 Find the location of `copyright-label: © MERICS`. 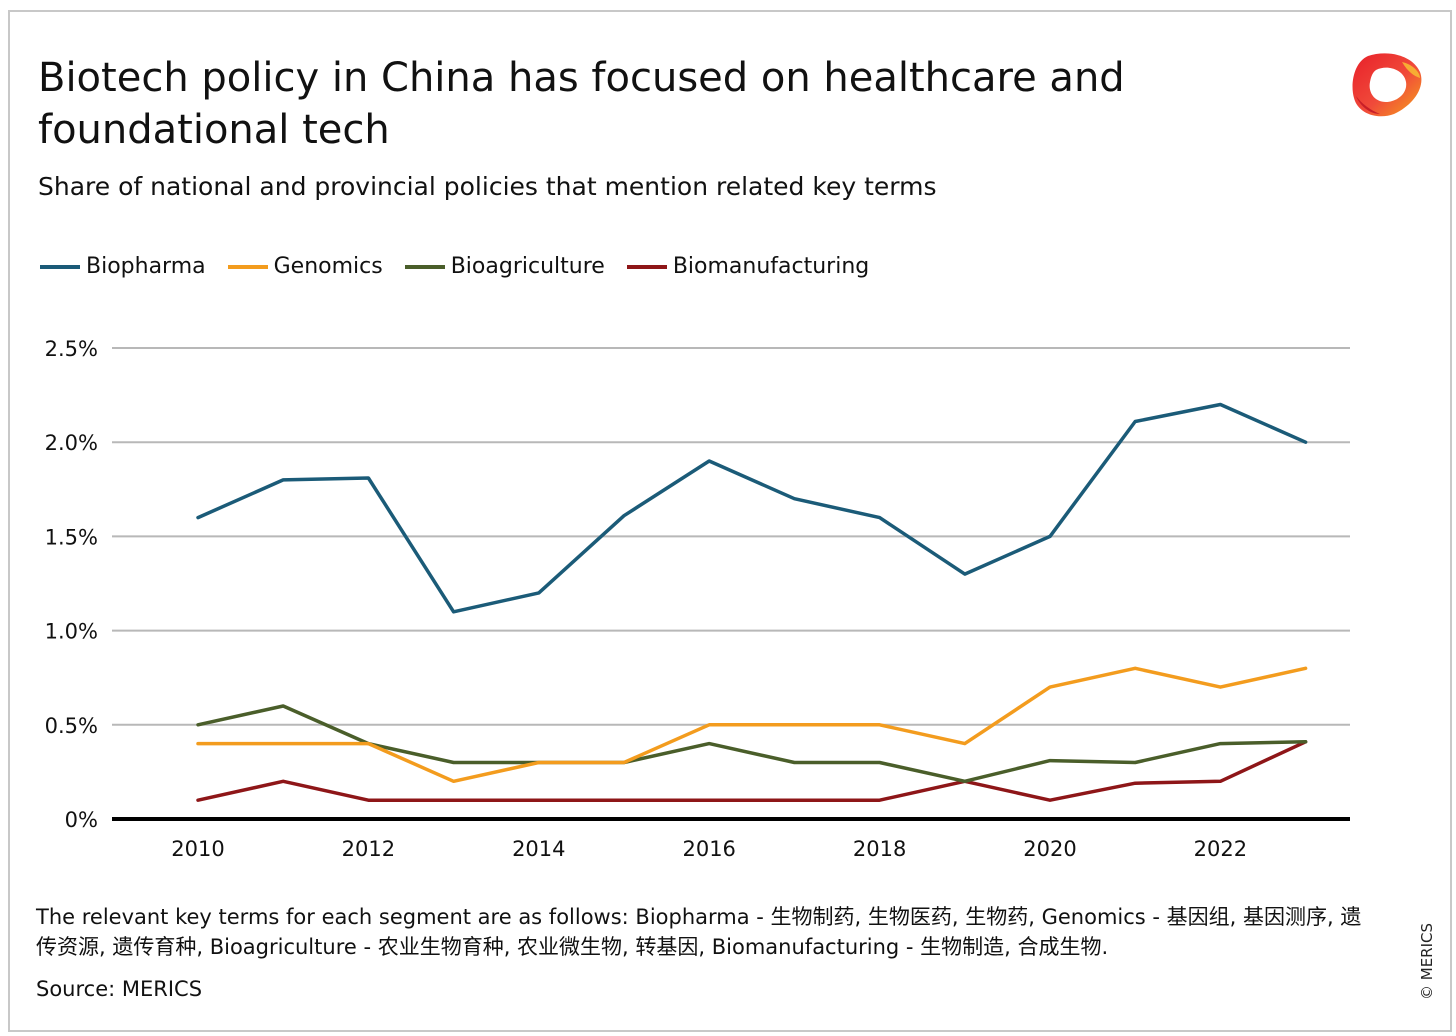

copyright-label: © MERICS is located at coordinates (1427, 961).